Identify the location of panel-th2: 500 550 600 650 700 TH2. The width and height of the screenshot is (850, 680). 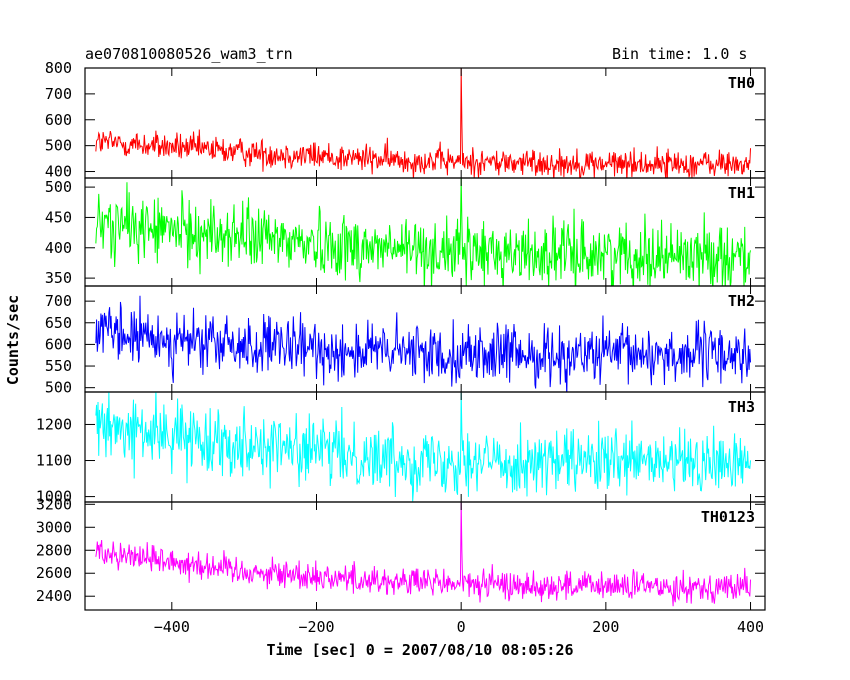
(405, 341).